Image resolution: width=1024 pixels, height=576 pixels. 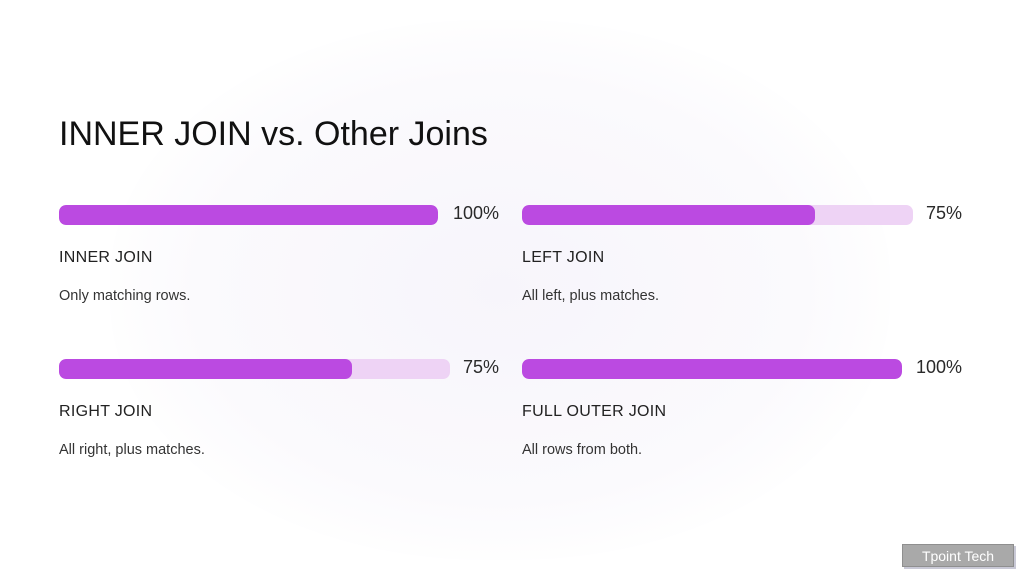 I want to click on join-card-right: 75% RIGHT JOIN All right, plus matches., so click(x=279, y=409).